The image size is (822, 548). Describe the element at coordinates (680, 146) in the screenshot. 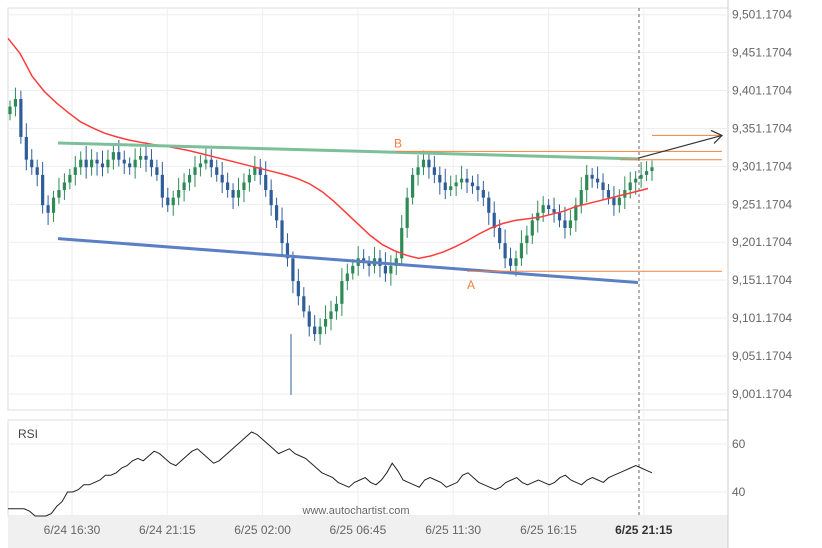

I see `forecast-arrow` at that location.